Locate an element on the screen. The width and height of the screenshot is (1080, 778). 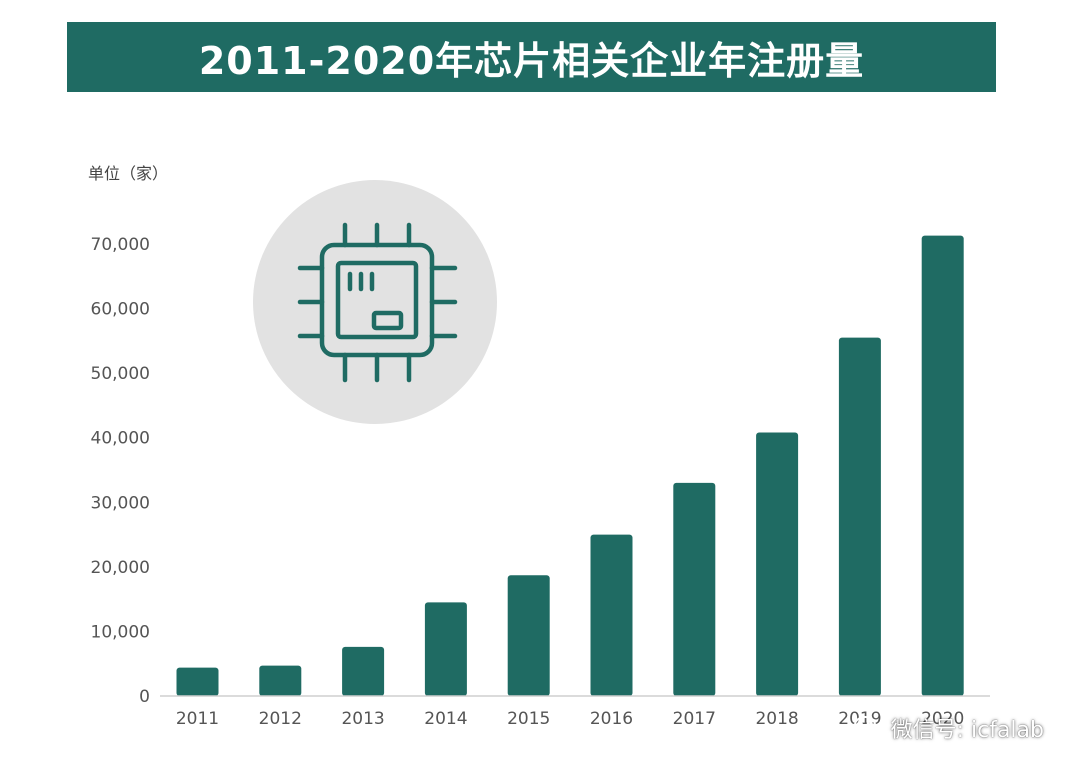
y-axis-unit-label: 单位（家） is located at coordinates (128, 173).